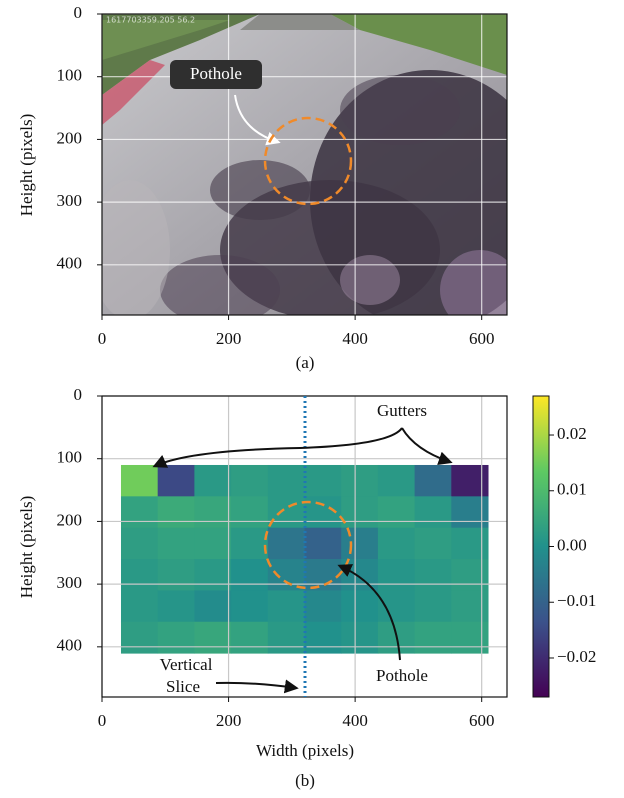 The width and height of the screenshot is (624, 798). I want to click on gutters-label: Gutters, so click(402, 410).